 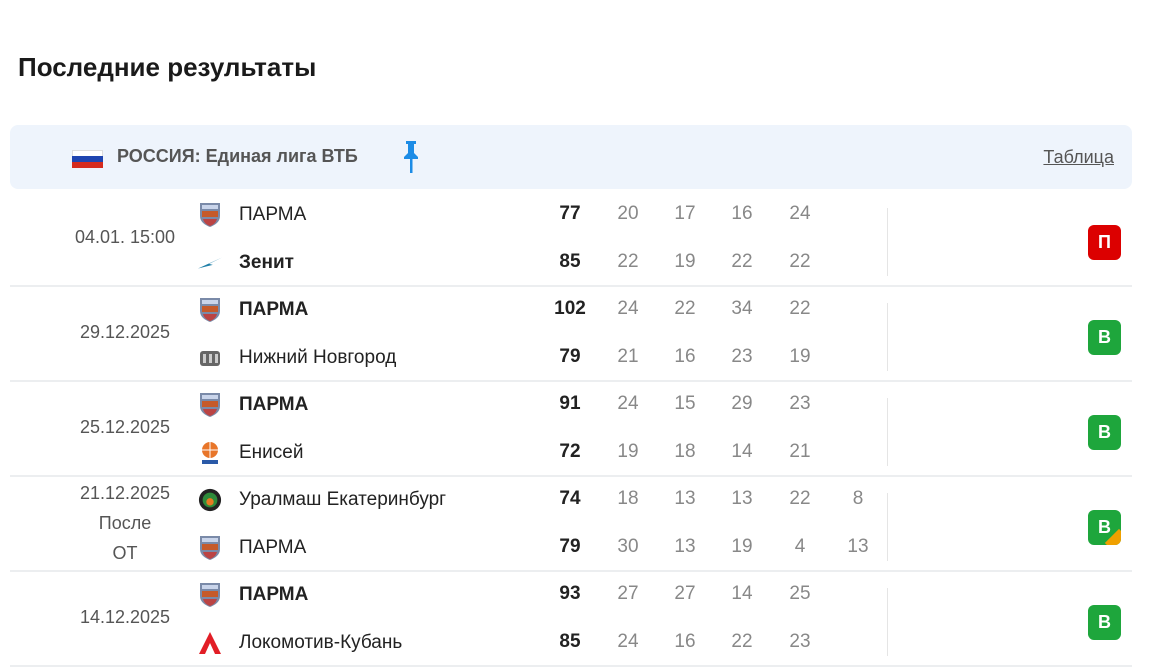 What do you see at coordinates (570, 213) in the screenshot?
I see `home-score: 77` at bounding box center [570, 213].